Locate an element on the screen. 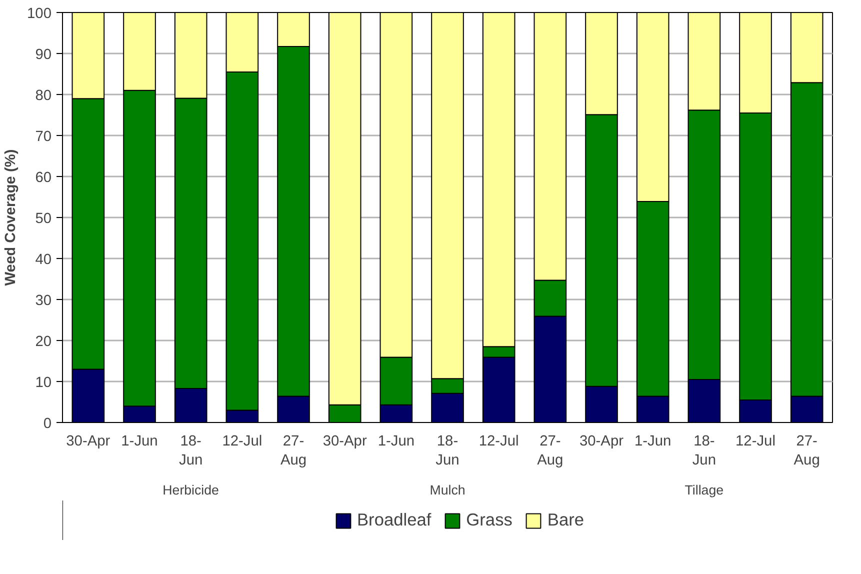 This screenshot has width=861, height=574. y-tick-label: 80 is located at coordinates (43, 96).